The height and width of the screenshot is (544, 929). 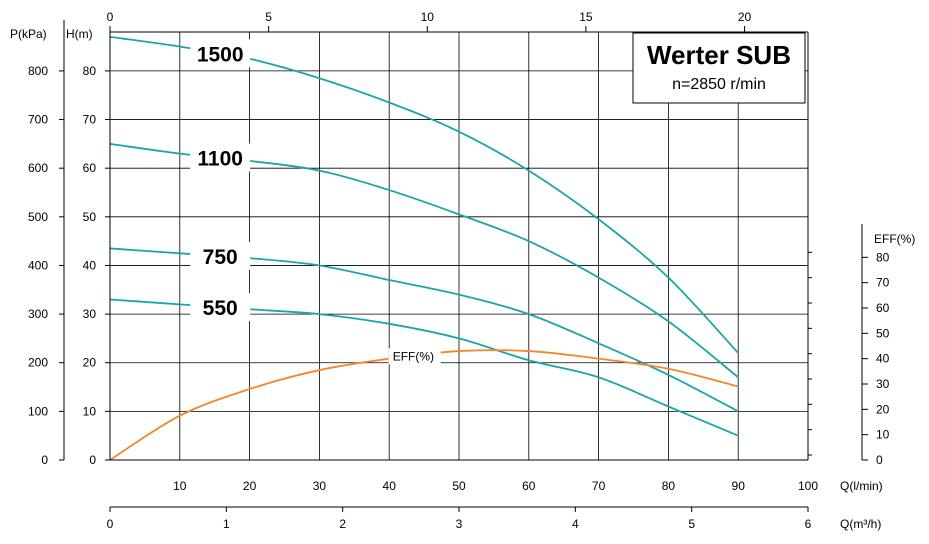 What do you see at coordinates (883, 359) in the screenshot?
I see `eff-tick-label: 40` at bounding box center [883, 359].